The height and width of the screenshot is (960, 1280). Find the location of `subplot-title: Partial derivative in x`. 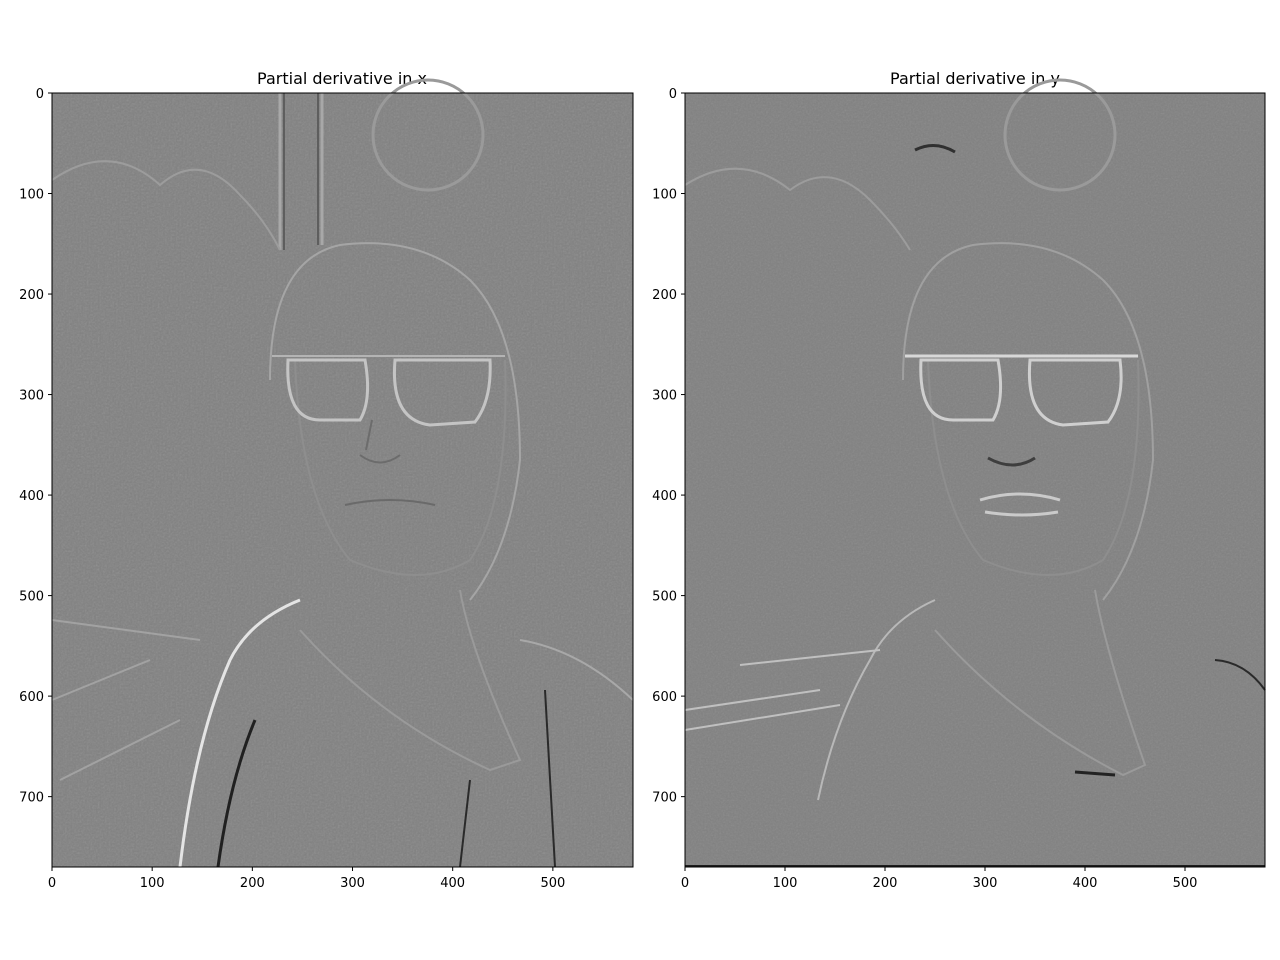

subplot-title: Partial derivative in x is located at coordinates (342, 78).